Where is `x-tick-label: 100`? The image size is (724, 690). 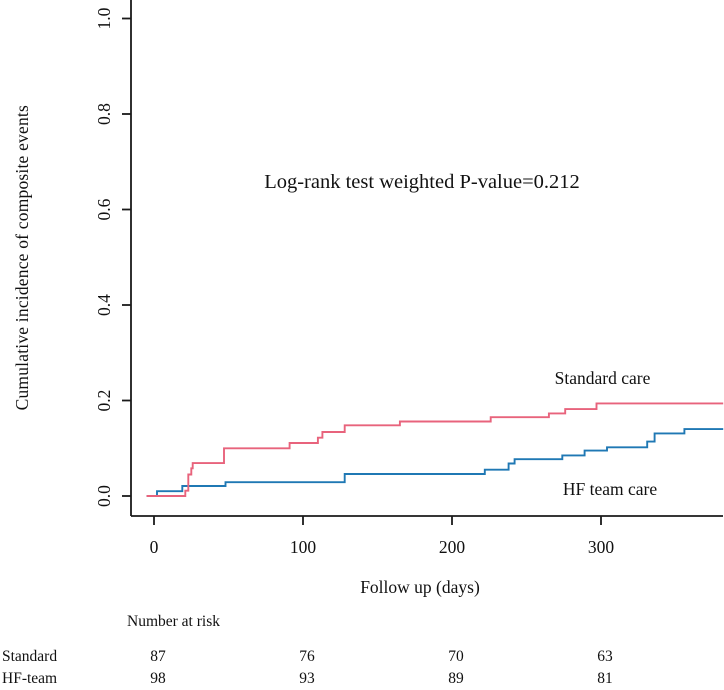 x-tick-label: 100 is located at coordinates (303, 547).